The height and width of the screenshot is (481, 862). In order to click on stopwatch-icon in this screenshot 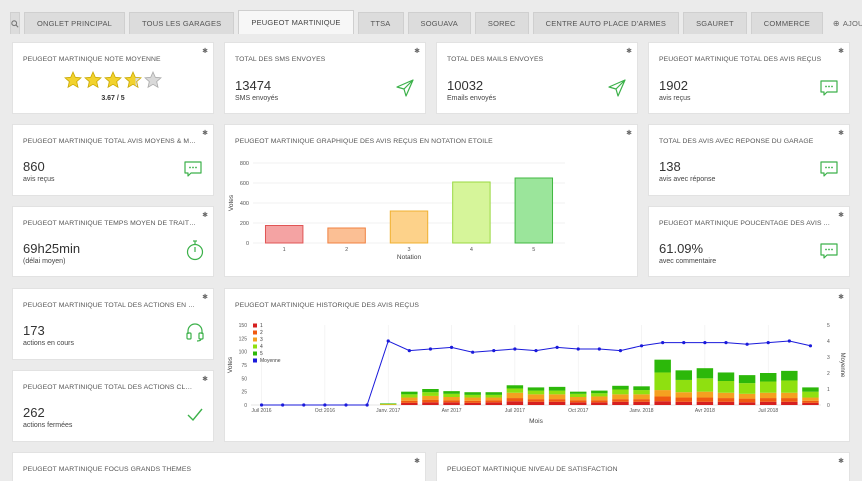, I will do `click(195, 250)`.